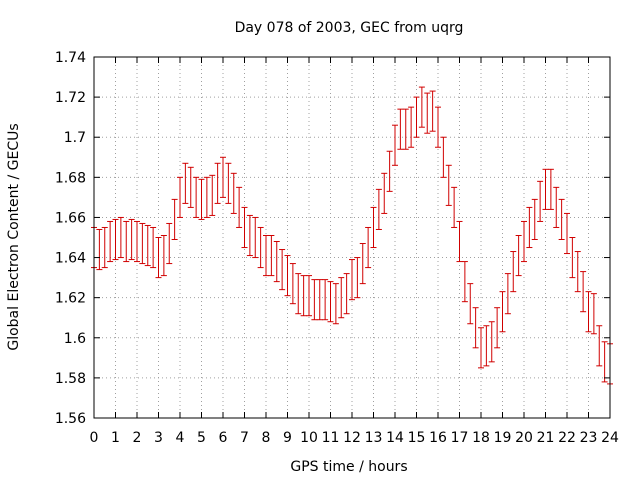  Describe the element at coordinates (438, 438) in the screenshot. I see `x-tick-label: 16` at that location.